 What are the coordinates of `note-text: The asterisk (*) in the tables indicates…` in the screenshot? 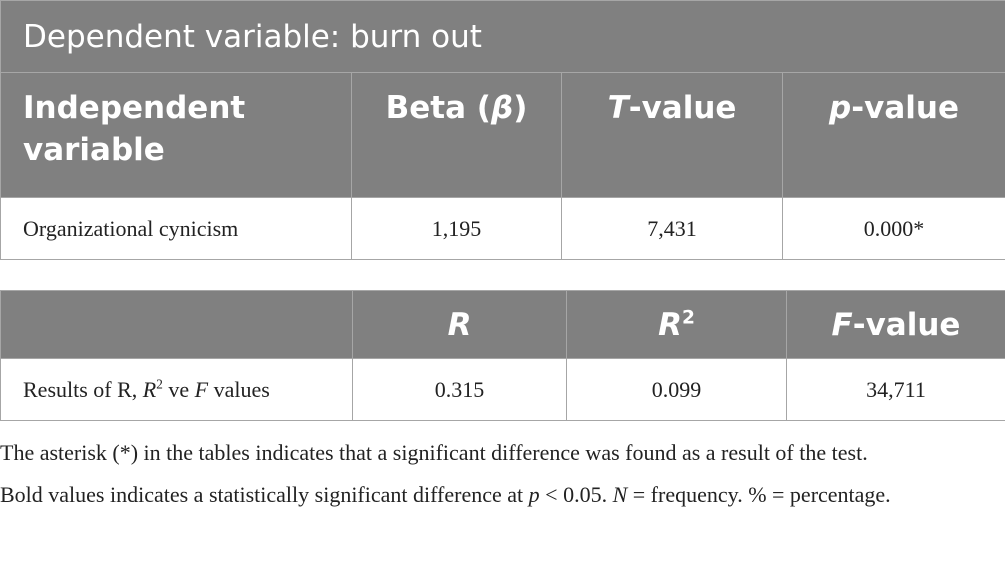 It's located at (434, 452).